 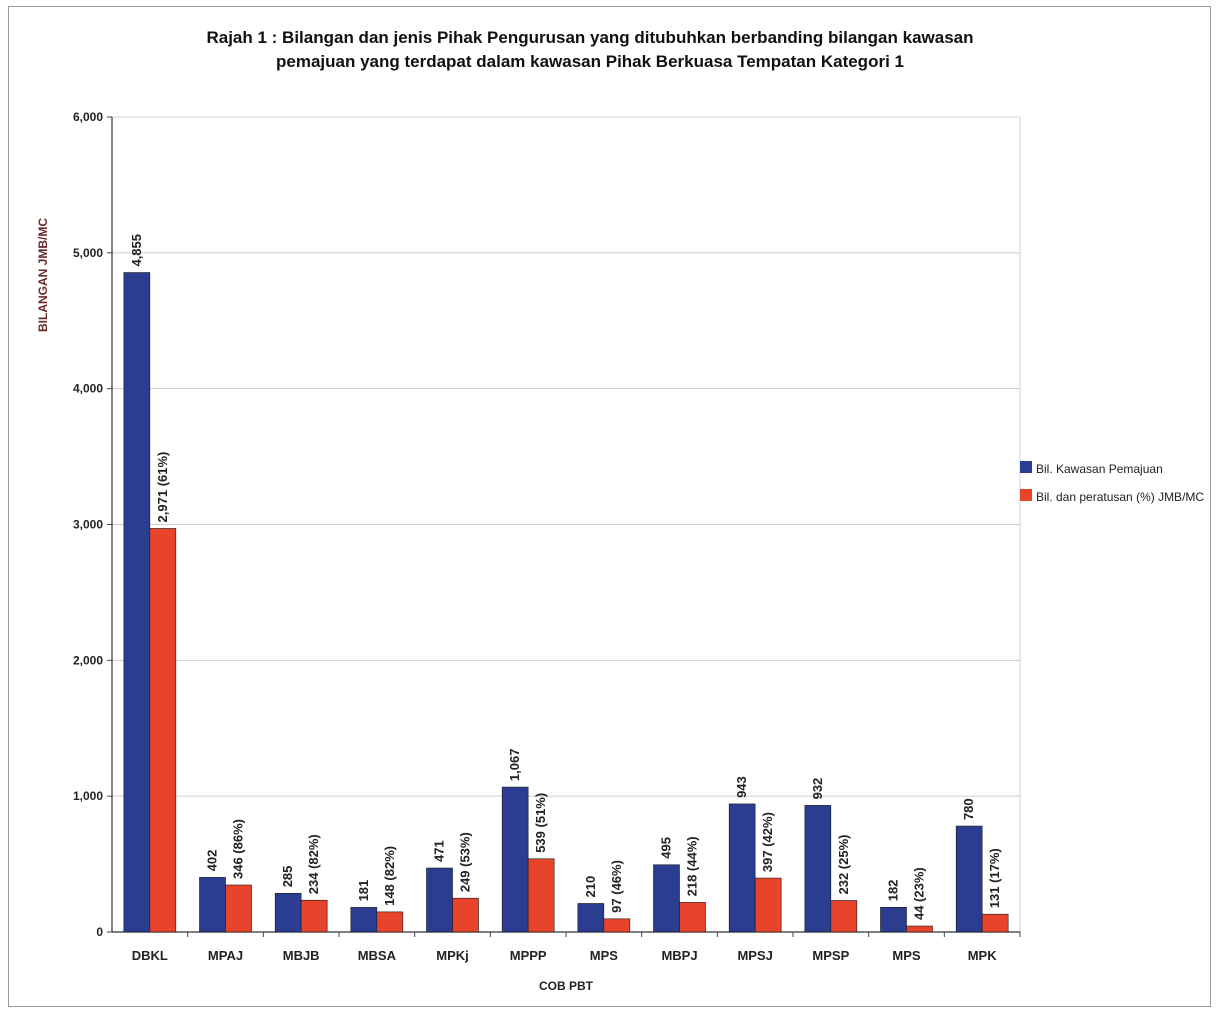 I want to click on x-tick-label: MBSA, so click(x=377, y=955).